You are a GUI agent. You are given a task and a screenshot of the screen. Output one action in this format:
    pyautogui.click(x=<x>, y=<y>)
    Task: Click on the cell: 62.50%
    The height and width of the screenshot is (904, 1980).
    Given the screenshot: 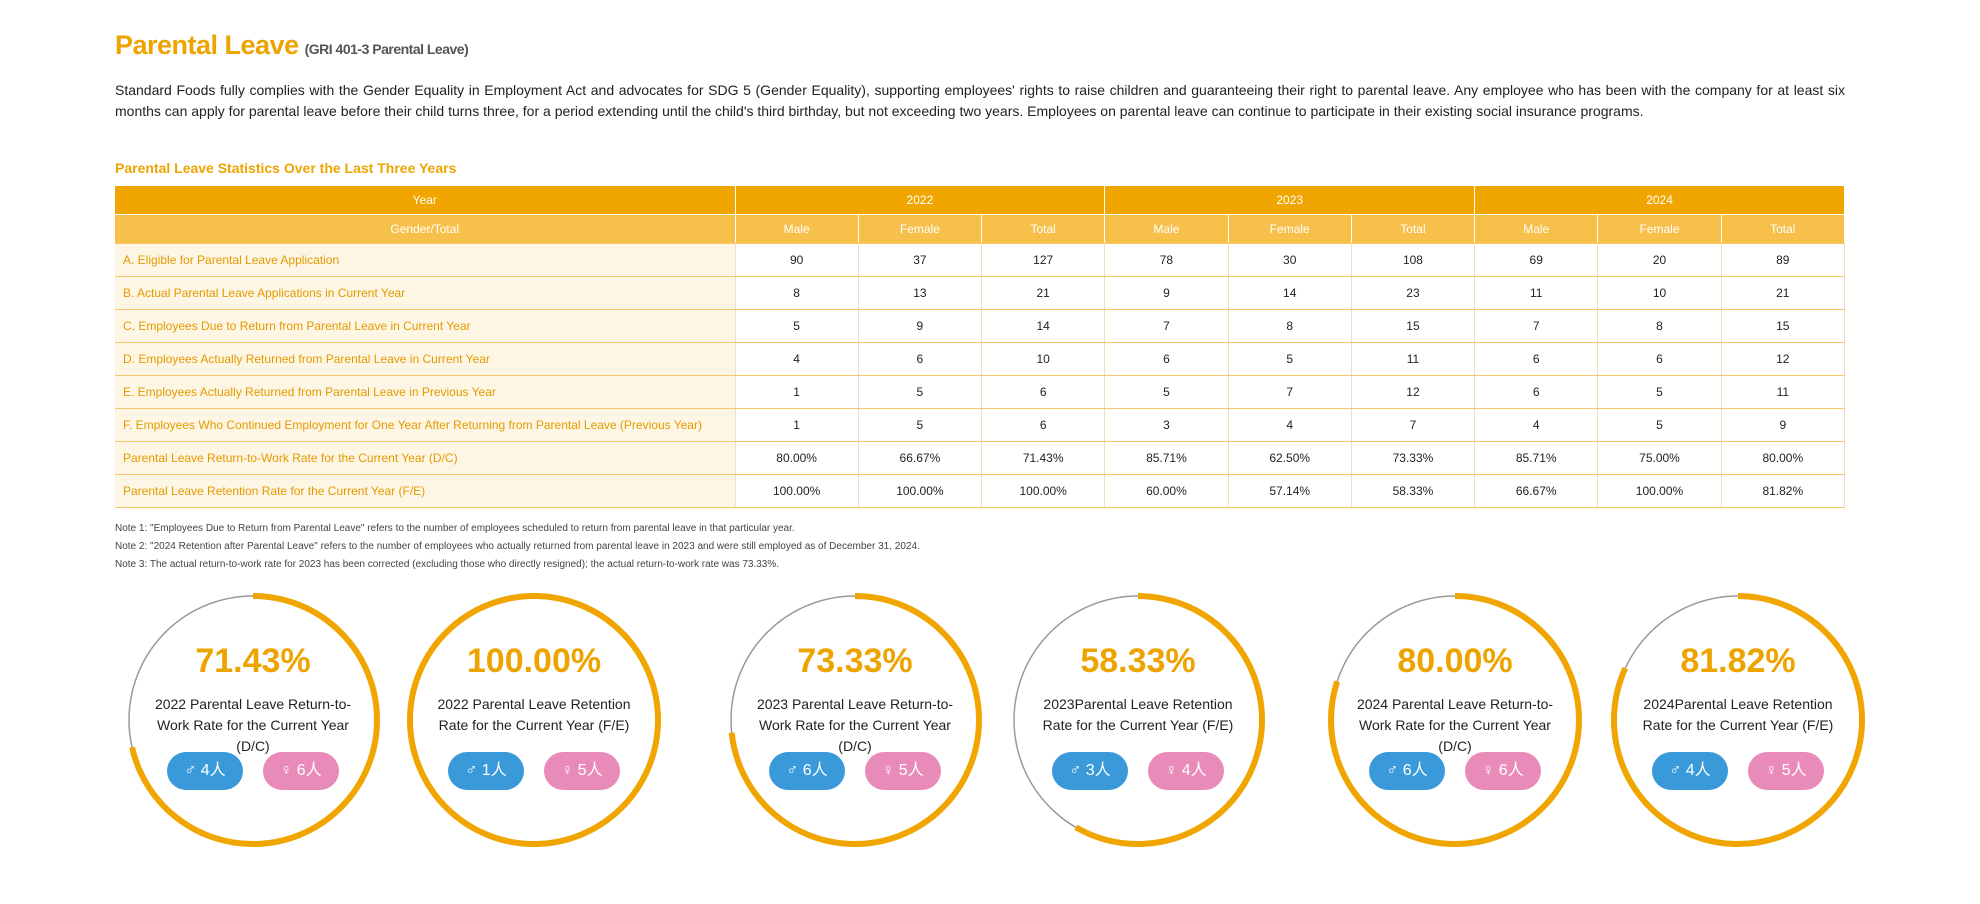 What is the action you would take?
    pyautogui.click(x=1290, y=458)
    